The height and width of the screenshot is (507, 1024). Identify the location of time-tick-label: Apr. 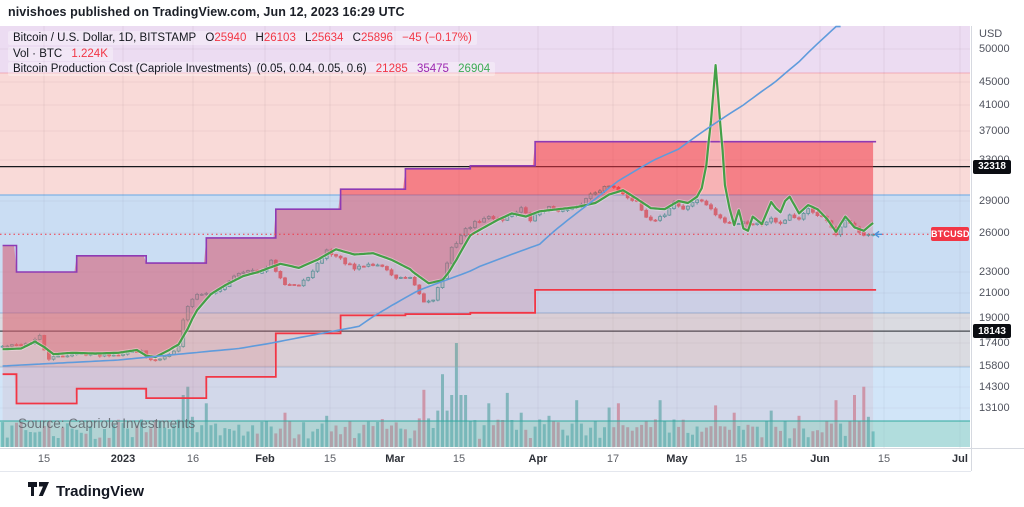
(538, 459).